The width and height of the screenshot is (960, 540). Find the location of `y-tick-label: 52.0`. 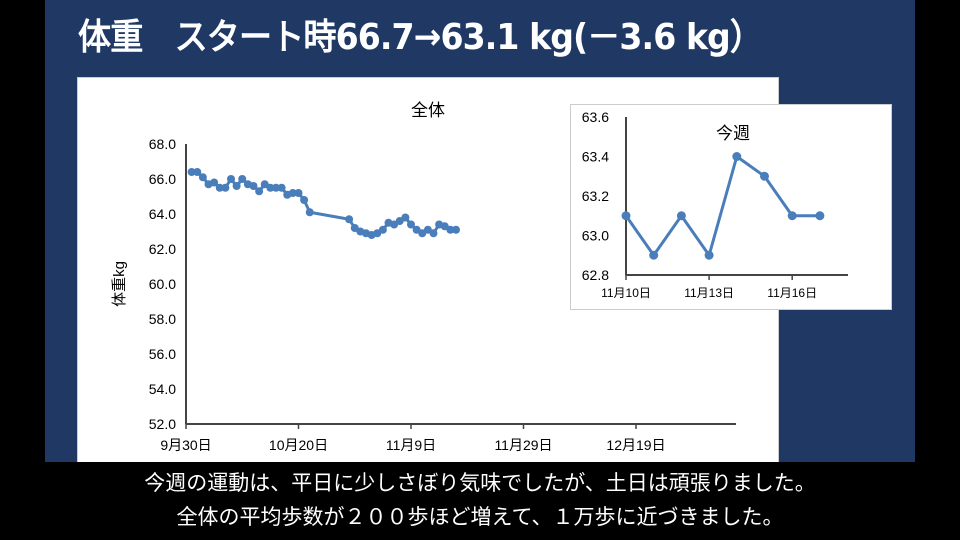

y-tick-label: 52.0 is located at coordinates (162, 424).